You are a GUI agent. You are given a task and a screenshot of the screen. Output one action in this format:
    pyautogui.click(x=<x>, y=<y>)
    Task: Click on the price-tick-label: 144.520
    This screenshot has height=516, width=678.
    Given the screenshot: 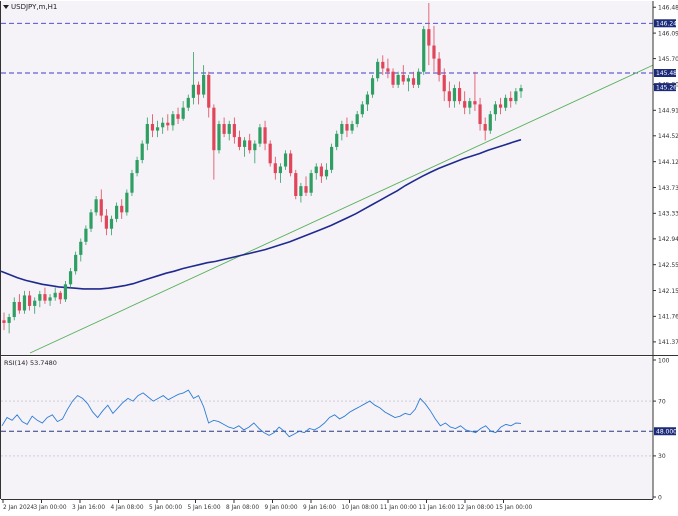 What is the action you would take?
    pyautogui.click(x=668, y=136)
    